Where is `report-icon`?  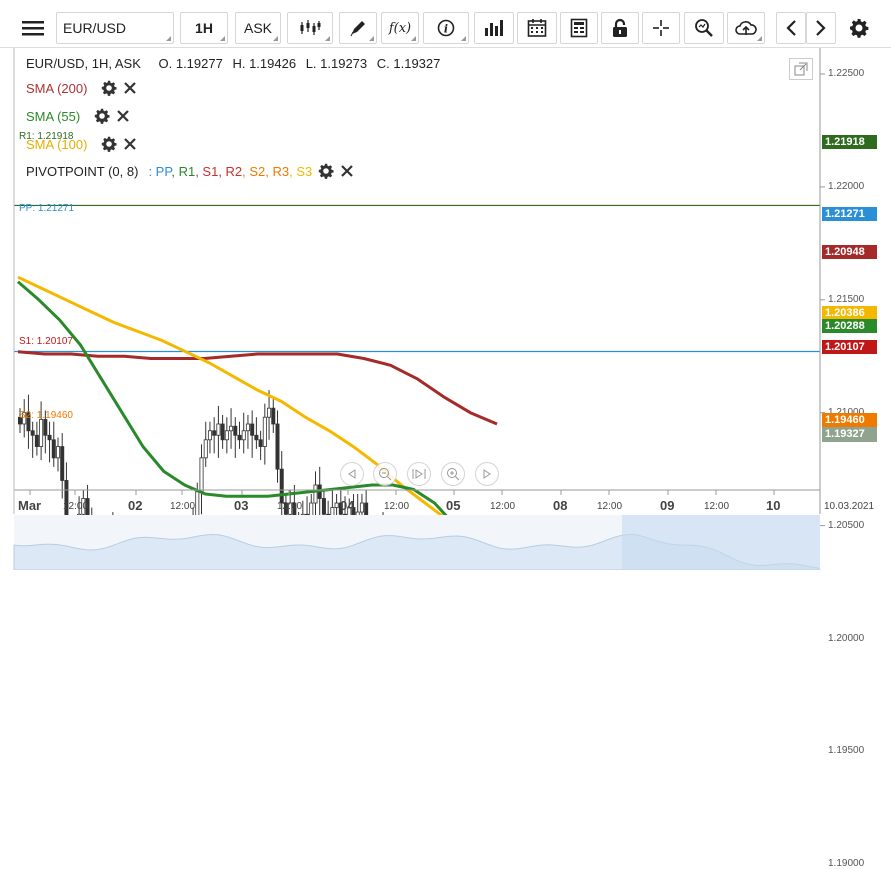 report-icon is located at coordinates (579, 28).